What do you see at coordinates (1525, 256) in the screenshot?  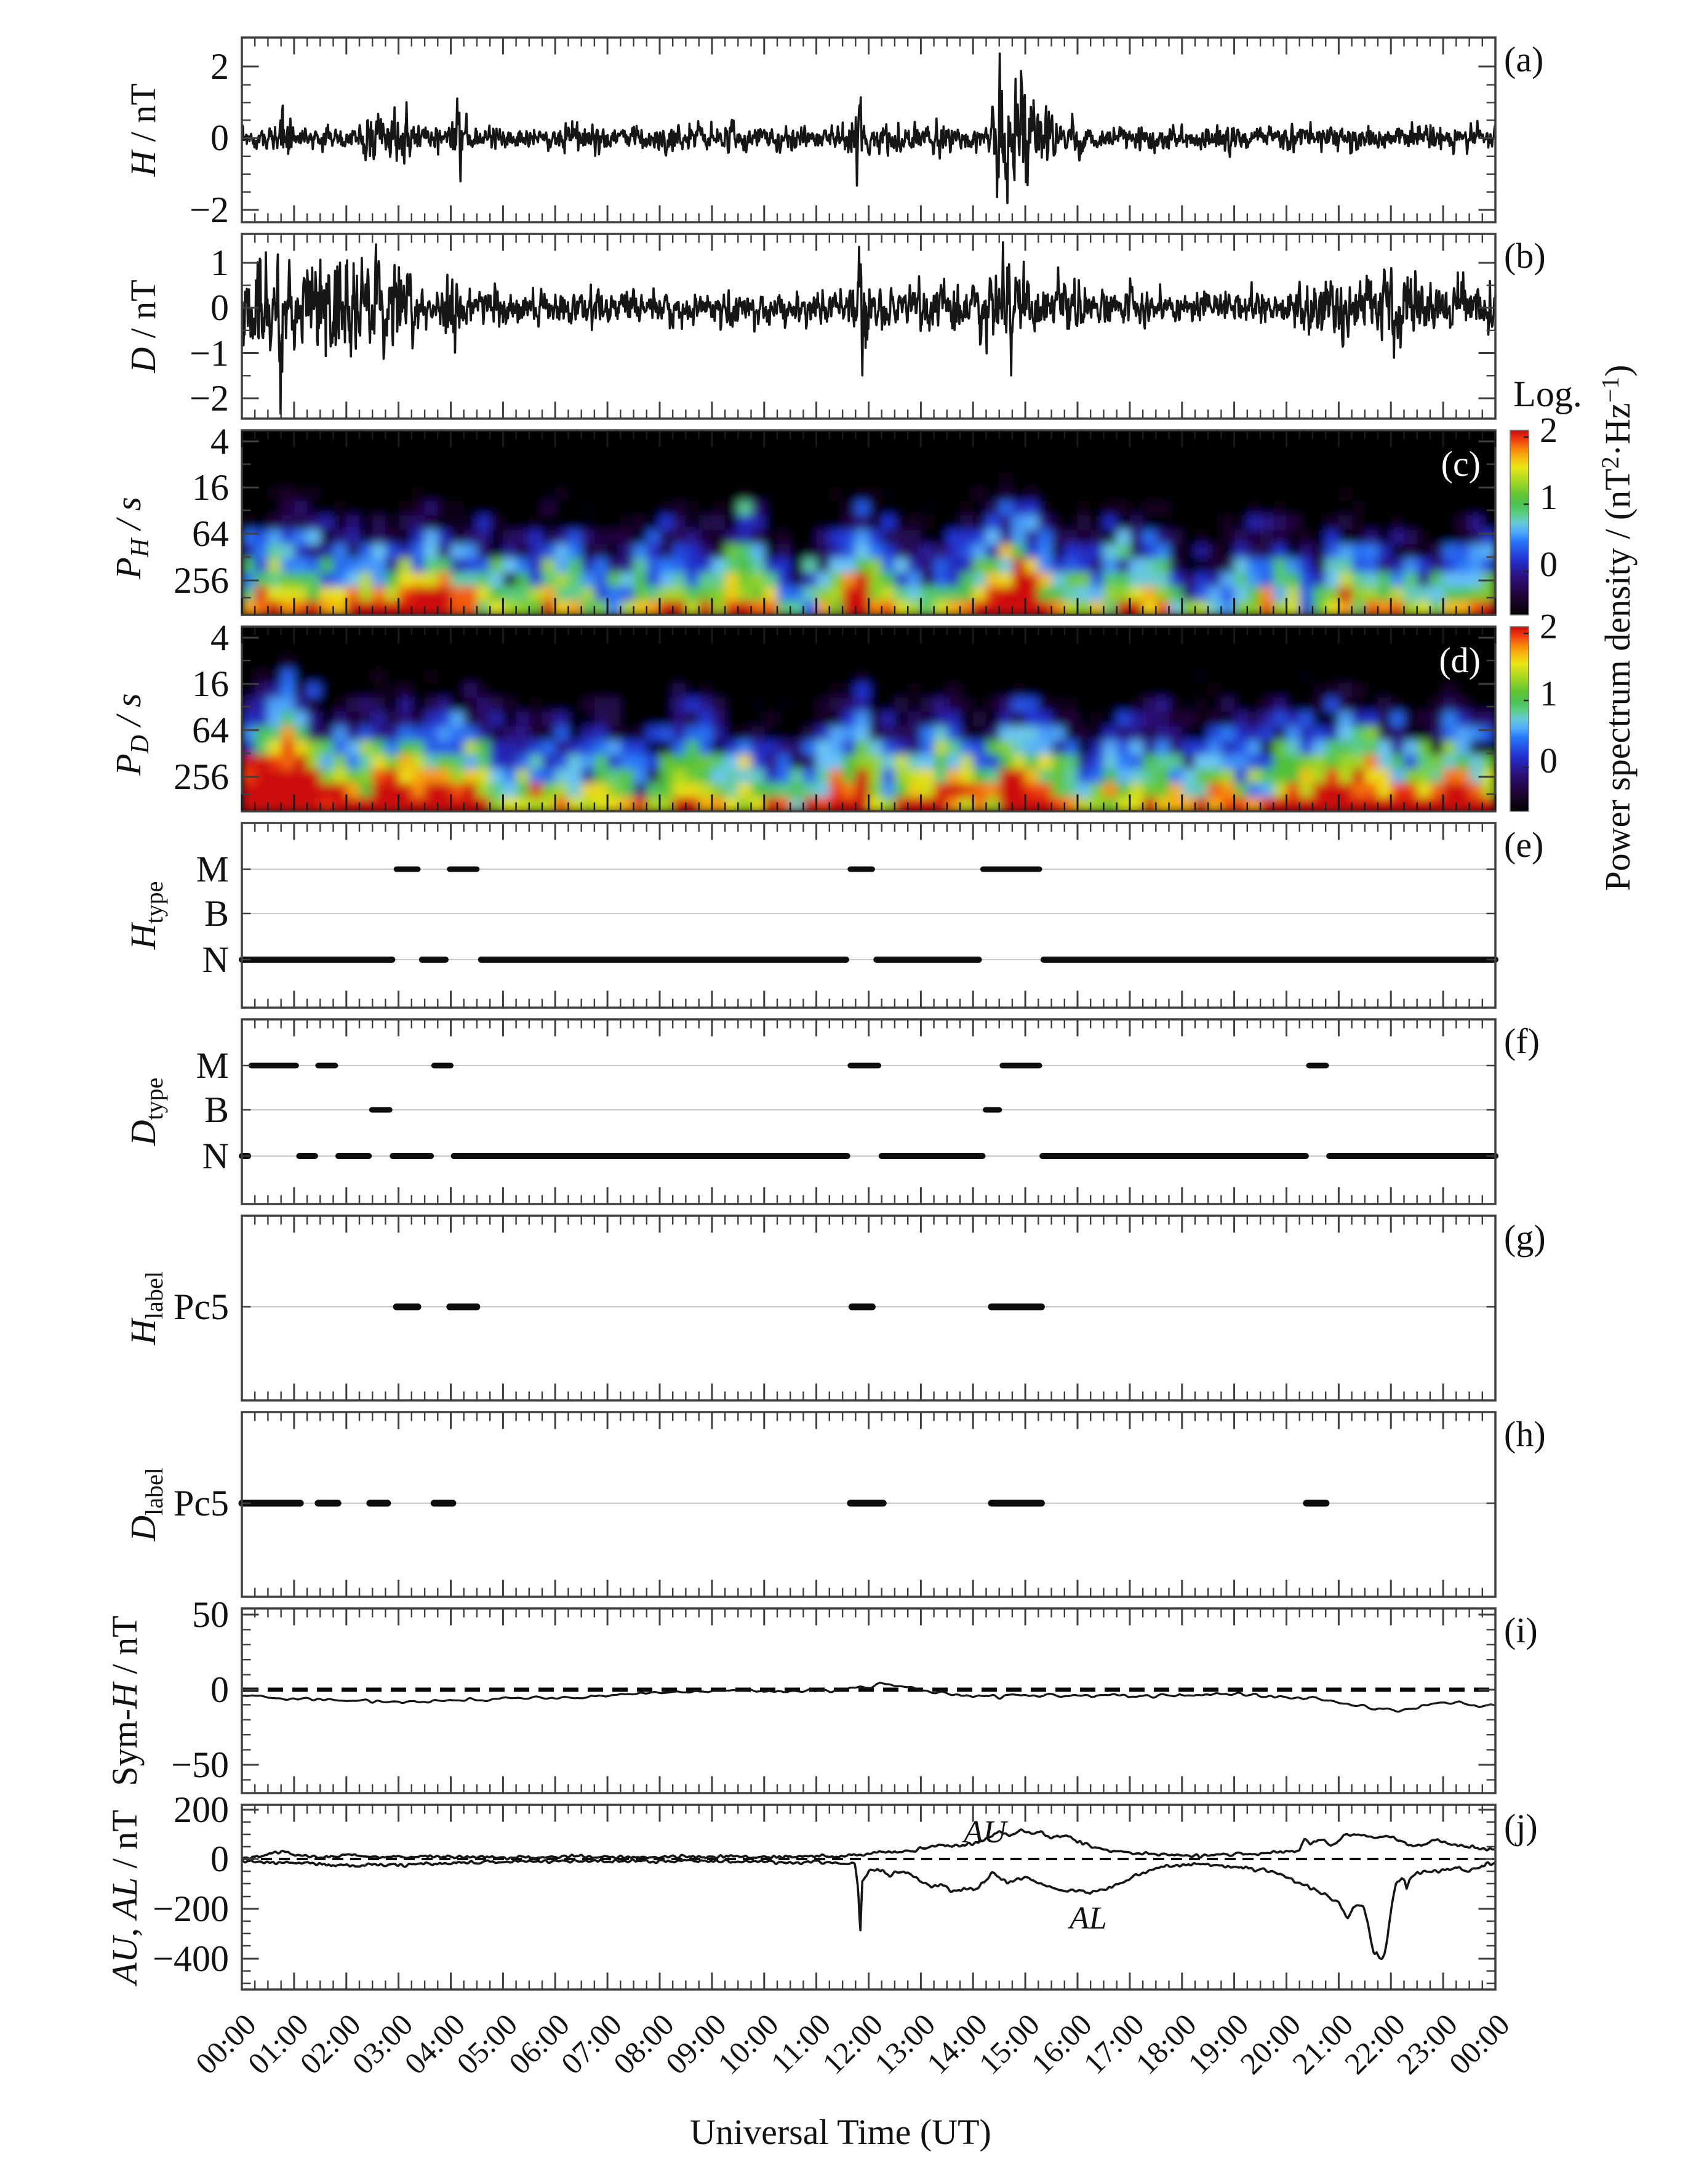 I see `svg-text: (b)` at bounding box center [1525, 256].